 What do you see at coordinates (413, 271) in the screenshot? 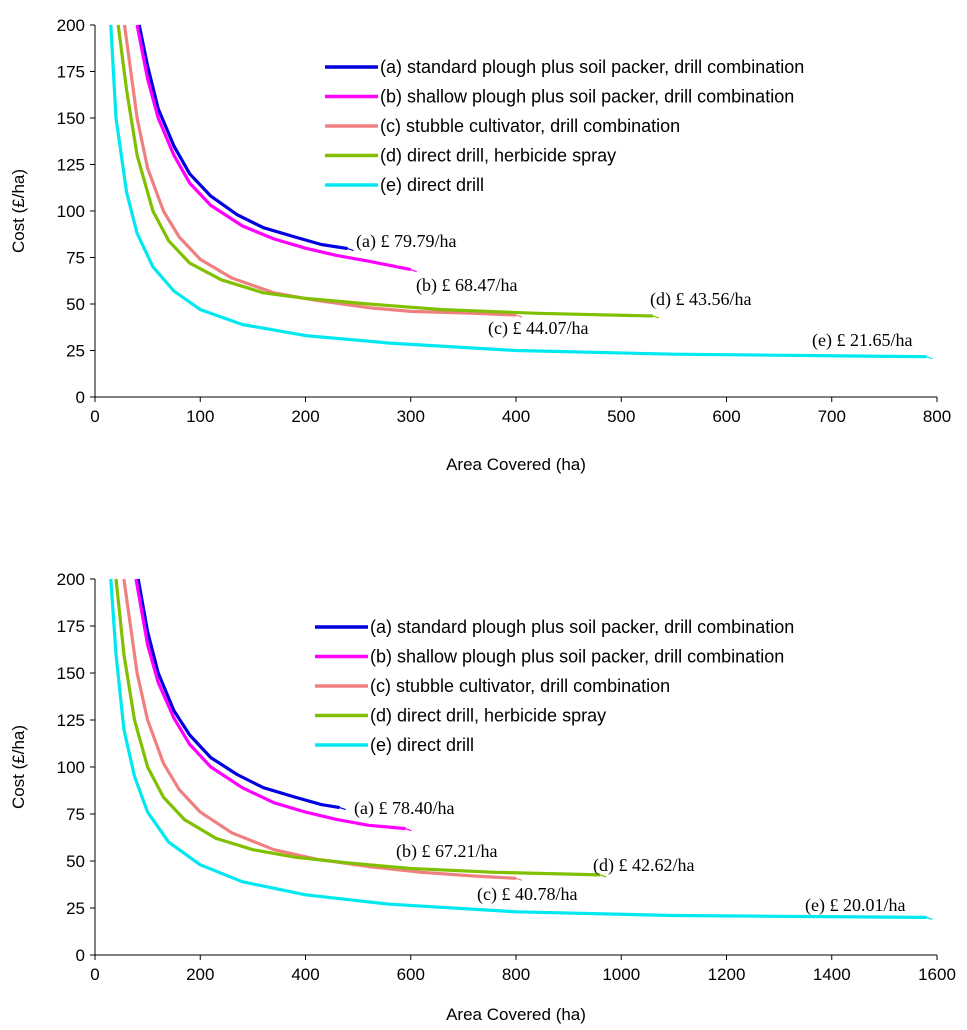
I see `chart1-series-tail-b` at bounding box center [413, 271].